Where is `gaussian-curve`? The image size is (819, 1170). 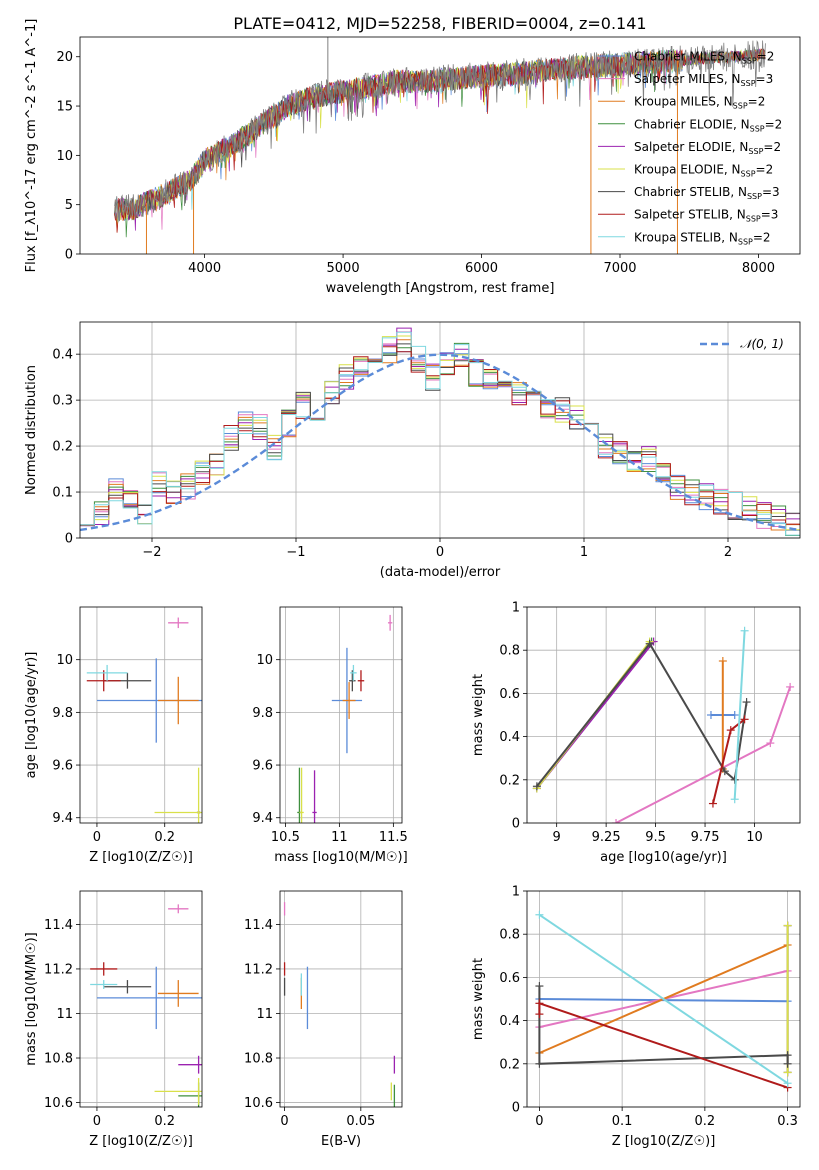
gaussian-curve is located at coordinates (440, 442).